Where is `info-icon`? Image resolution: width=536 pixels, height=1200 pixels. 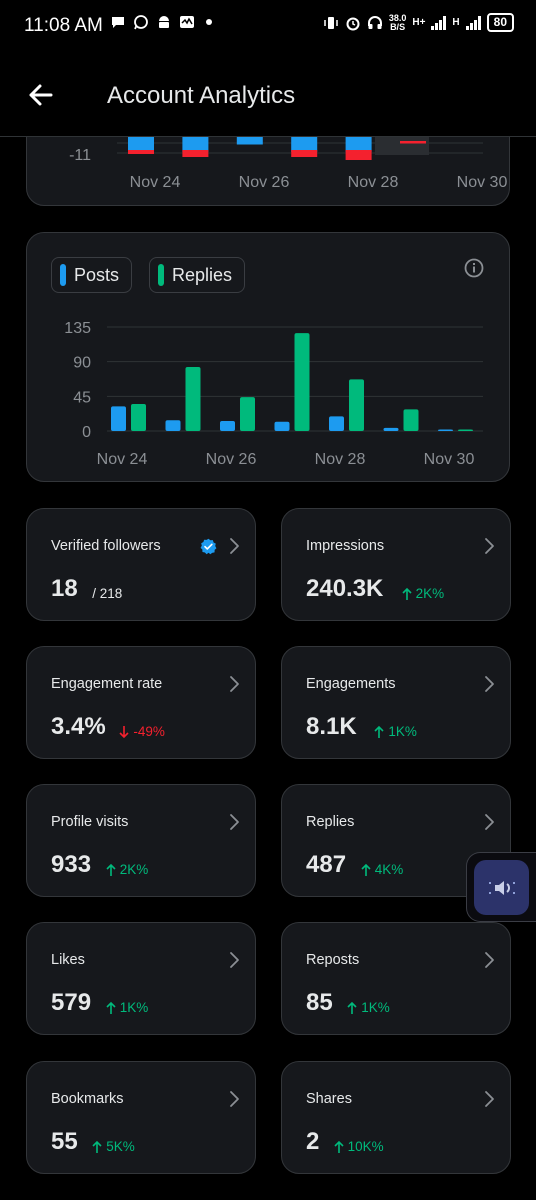
info-icon is located at coordinates (474, 268).